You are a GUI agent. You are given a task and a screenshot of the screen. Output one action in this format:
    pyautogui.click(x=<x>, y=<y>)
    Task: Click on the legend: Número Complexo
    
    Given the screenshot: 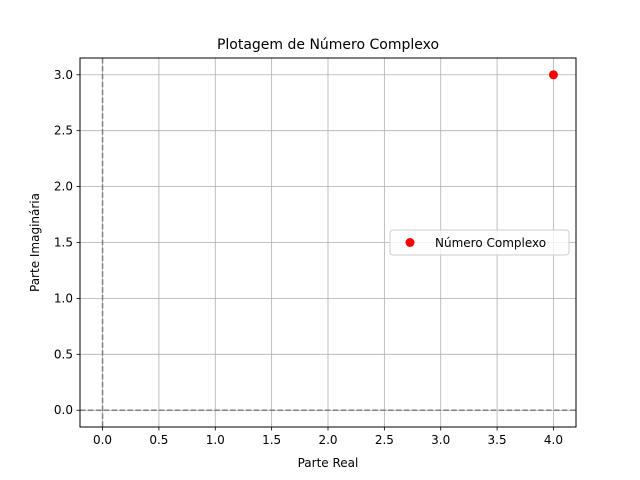 What is the action you would take?
    pyautogui.click(x=479, y=242)
    